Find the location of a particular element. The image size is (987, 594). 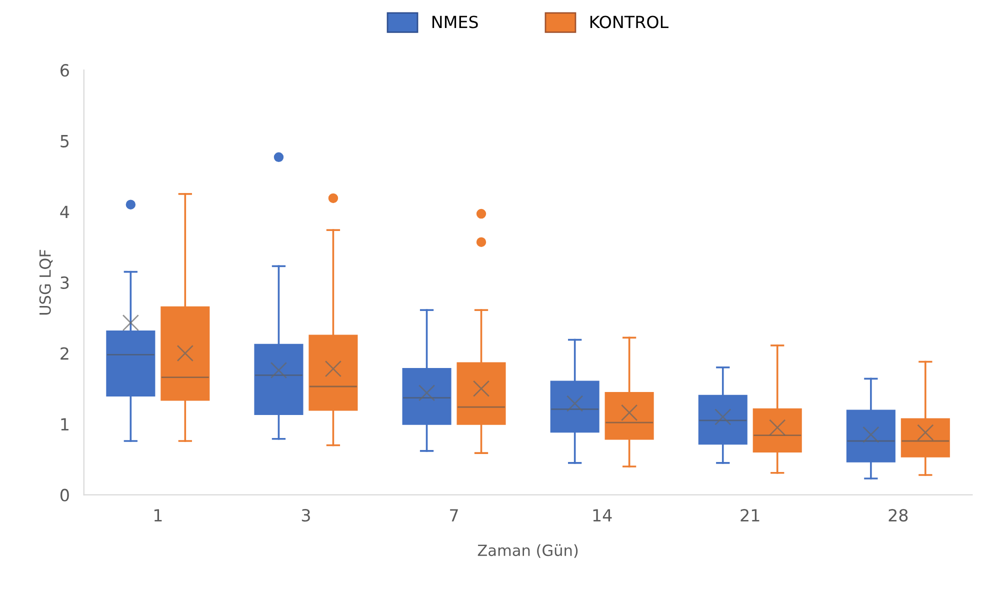

y-tick-label: 5 is located at coordinates (64, 141).